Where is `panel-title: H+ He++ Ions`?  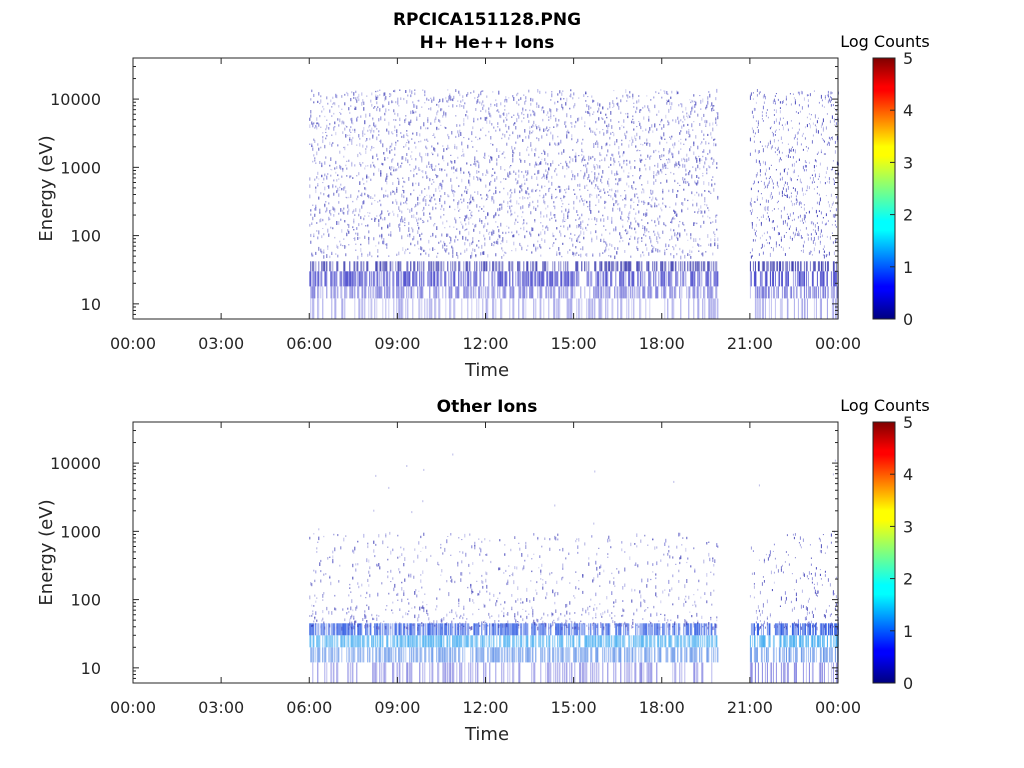
panel-title: H+ He++ Ions is located at coordinates (487, 43).